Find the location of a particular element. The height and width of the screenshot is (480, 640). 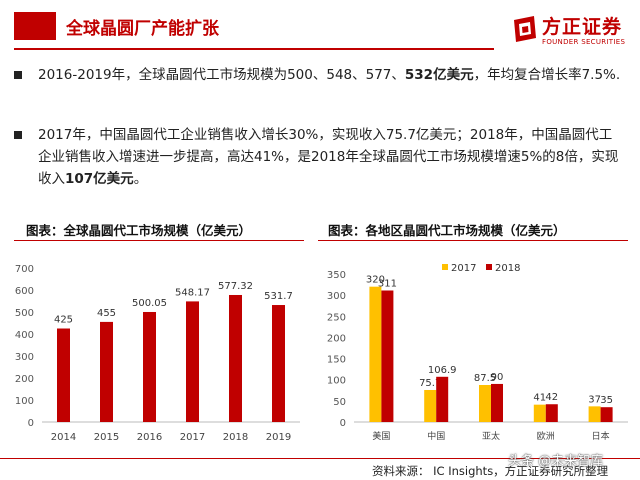

title-underline is located at coordinates (254, 49).